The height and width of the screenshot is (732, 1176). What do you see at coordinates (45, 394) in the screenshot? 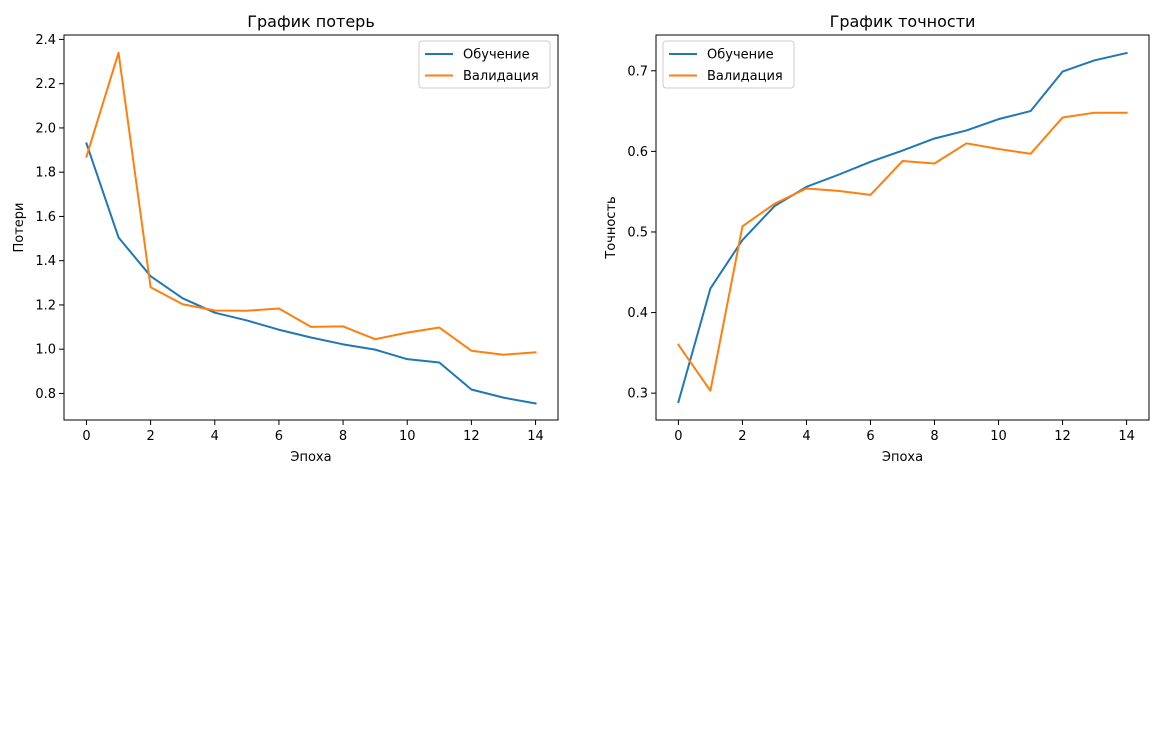
I see `y-tick-label: 0.8` at bounding box center [45, 394].